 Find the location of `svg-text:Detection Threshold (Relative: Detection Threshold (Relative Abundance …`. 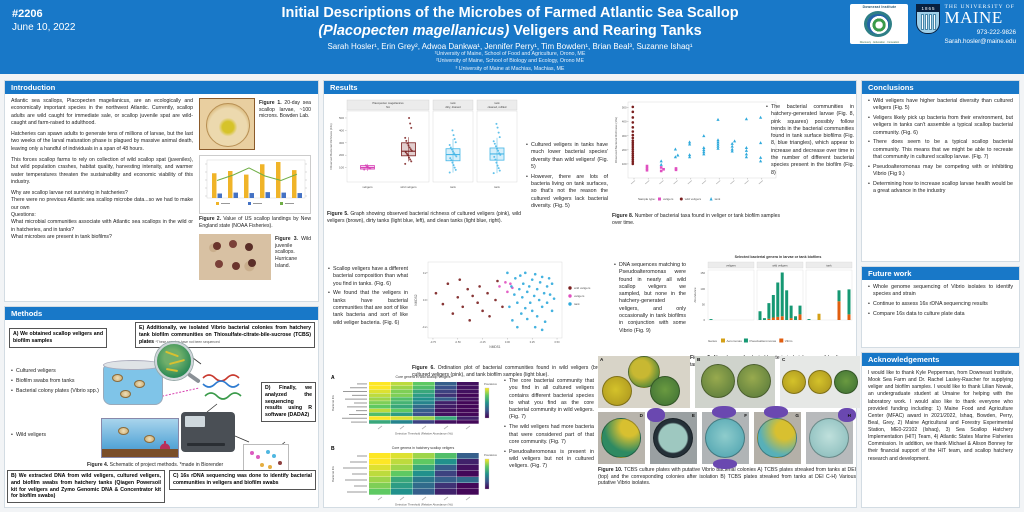

svg-text:Detection Threshold (Relative: Detection Threshold (Relative Abundance … is located at coordinates (424, 434).